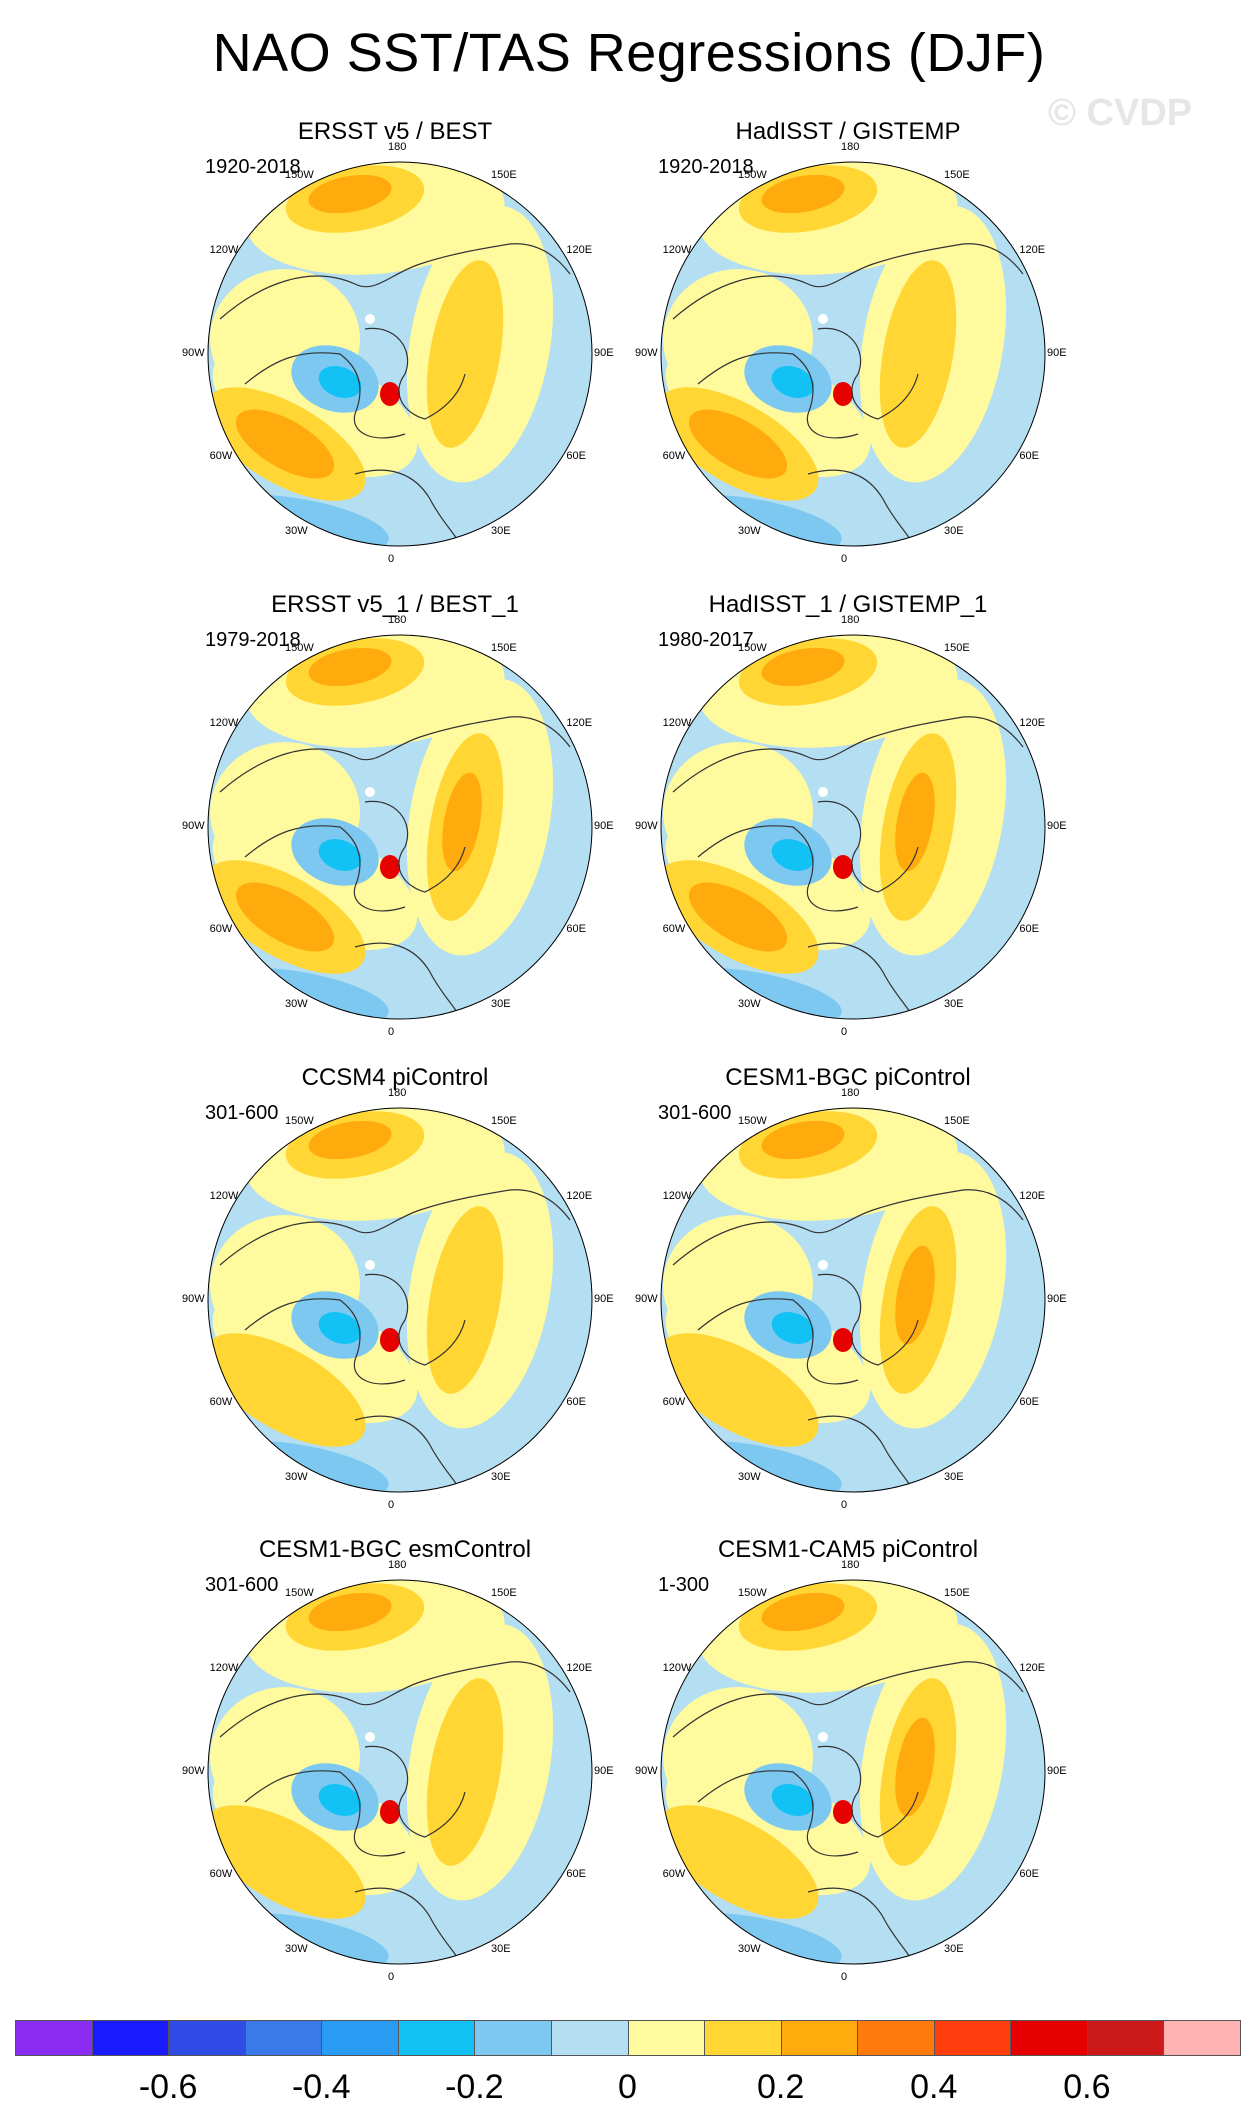 The width and height of the screenshot is (1258, 2126). I want to click on panel-period: 1920-2018, so click(706, 167).